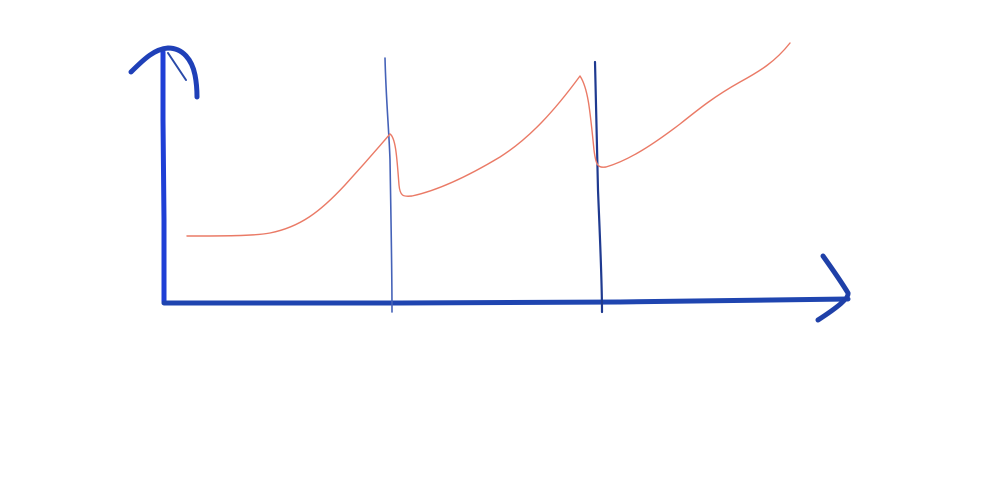 This screenshot has height=484, width=982. Describe the element at coordinates (177, 66) in the screenshot. I see `arrowhead-stroke` at that location.